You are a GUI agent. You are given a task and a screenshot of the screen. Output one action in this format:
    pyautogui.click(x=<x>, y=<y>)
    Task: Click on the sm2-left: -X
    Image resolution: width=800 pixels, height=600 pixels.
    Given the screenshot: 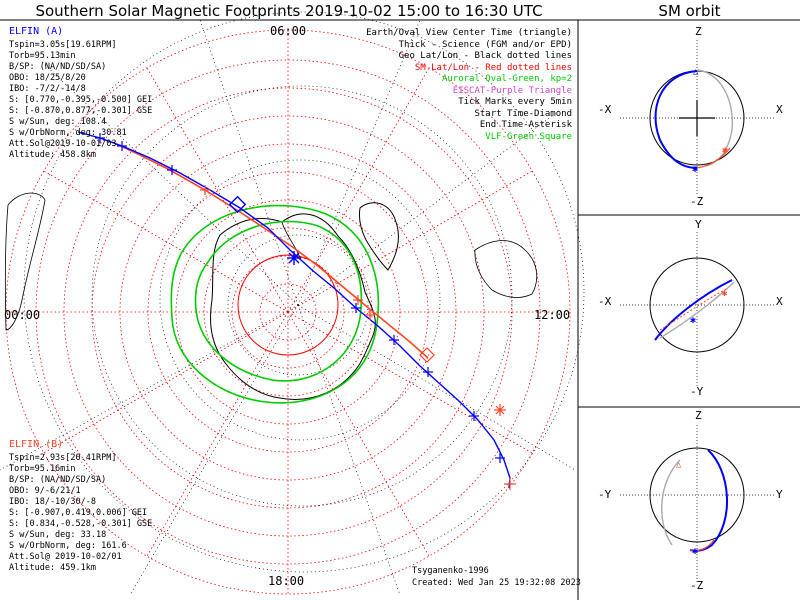 What is the action you would take?
    pyautogui.click(x=605, y=301)
    